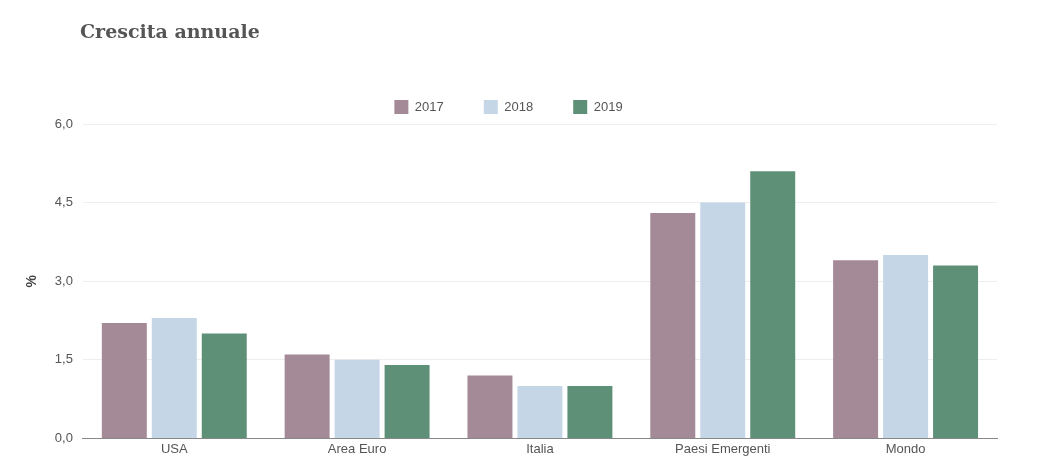 The width and height of the screenshot is (1037, 470). Describe the element at coordinates (63, 437) in the screenshot. I see `y-tick-label: 0,0` at that location.